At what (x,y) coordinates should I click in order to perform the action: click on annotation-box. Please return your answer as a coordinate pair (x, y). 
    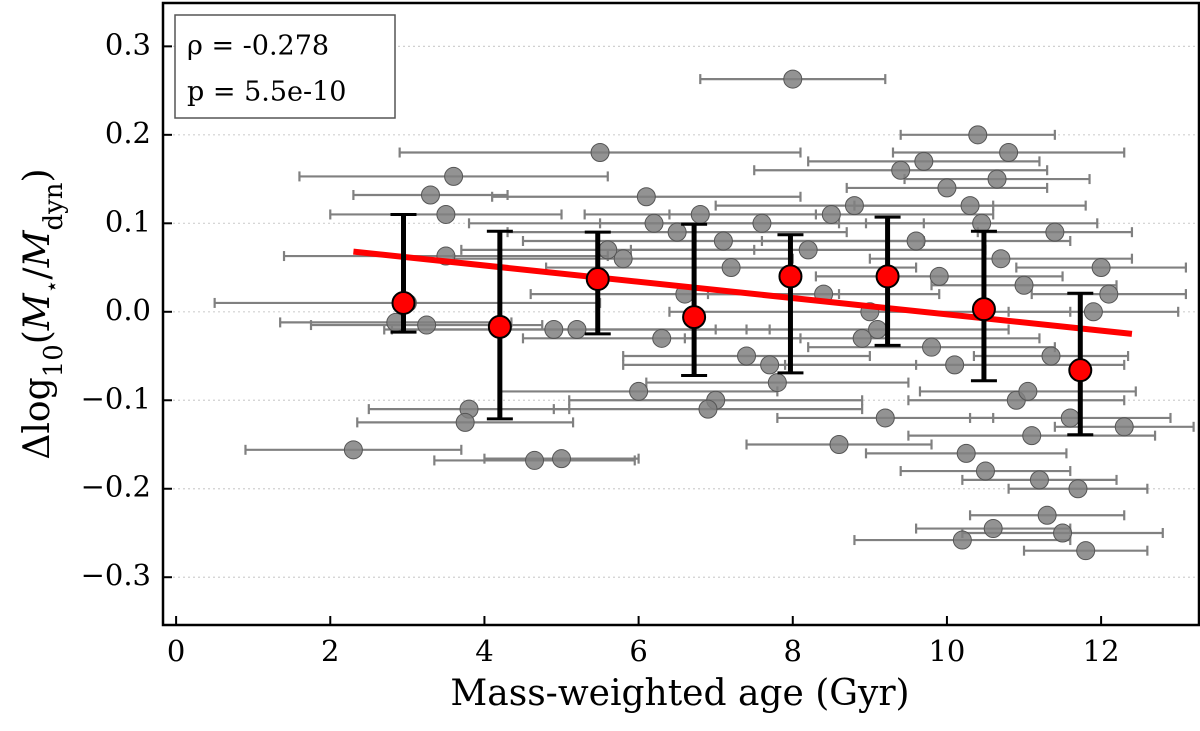
    Looking at the image, I should click on (285, 66).